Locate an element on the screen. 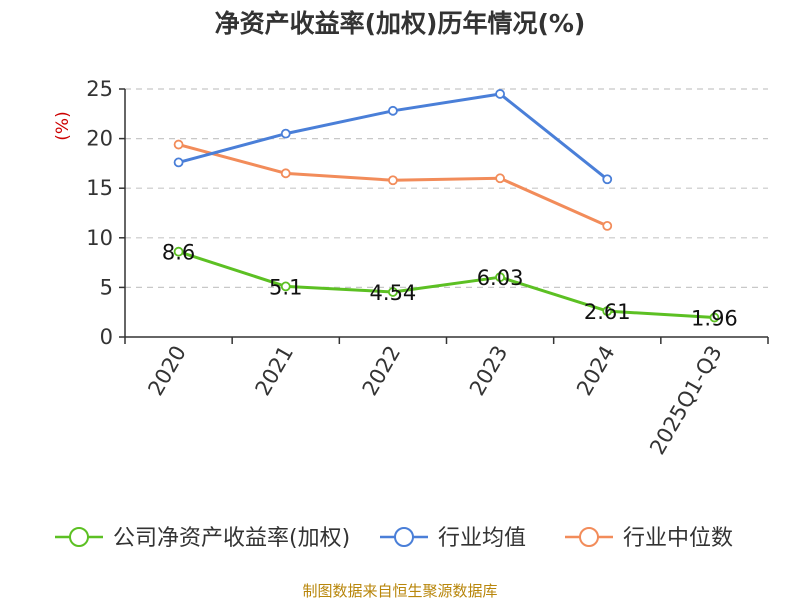 The width and height of the screenshot is (800, 600). x-tick-label: 2020 is located at coordinates (167, 371).